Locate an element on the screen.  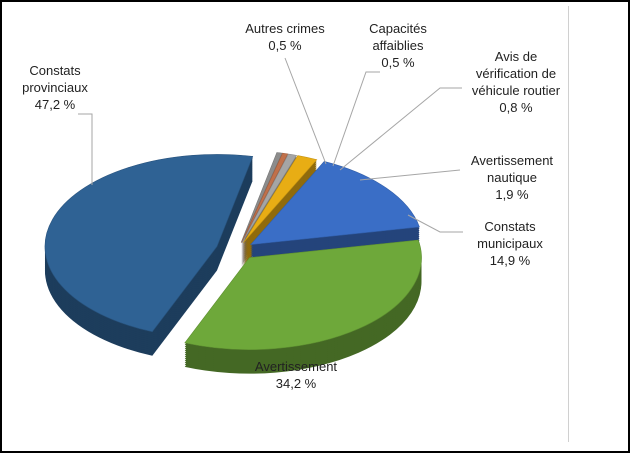
data-label: Autres crimes 0,5 % is located at coordinates (285, 37).